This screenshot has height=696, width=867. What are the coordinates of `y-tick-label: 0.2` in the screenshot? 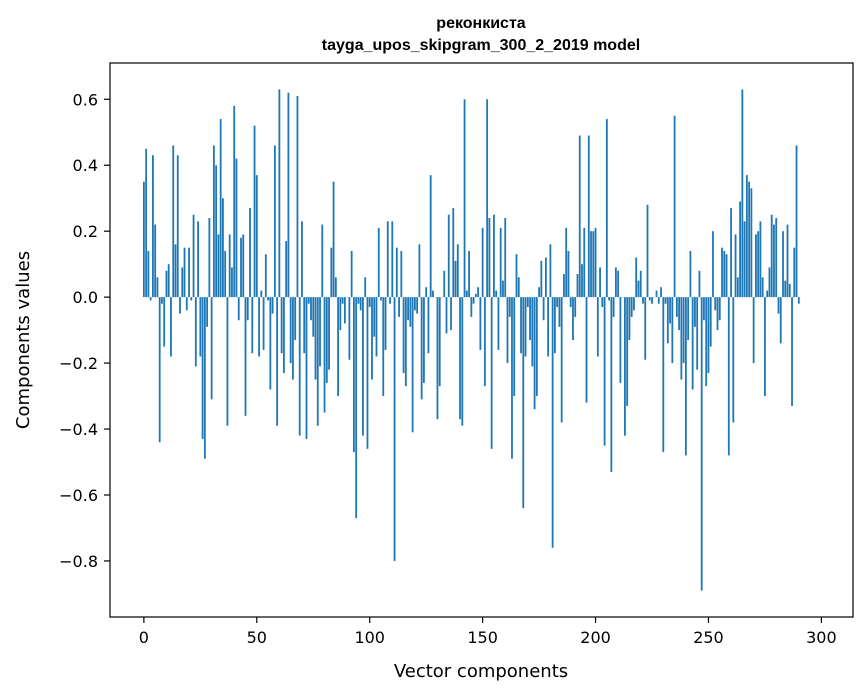 It's located at (85, 231).